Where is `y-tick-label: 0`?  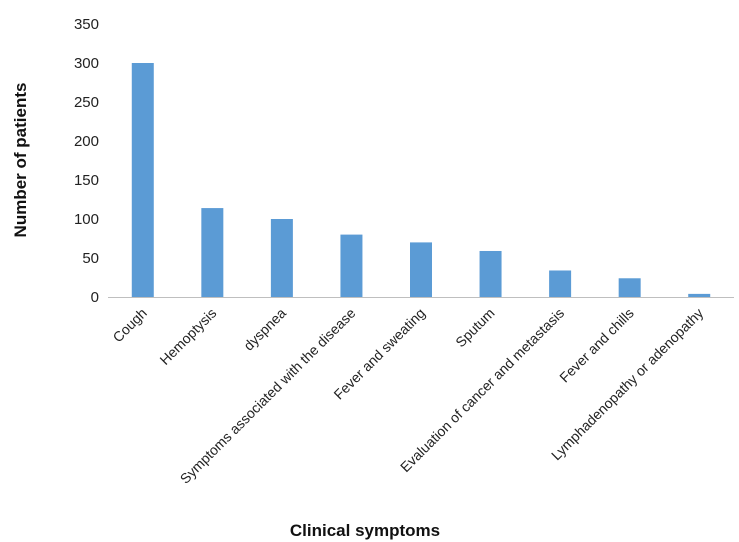 y-tick-label: 0 is located at coordinates (95, 297).